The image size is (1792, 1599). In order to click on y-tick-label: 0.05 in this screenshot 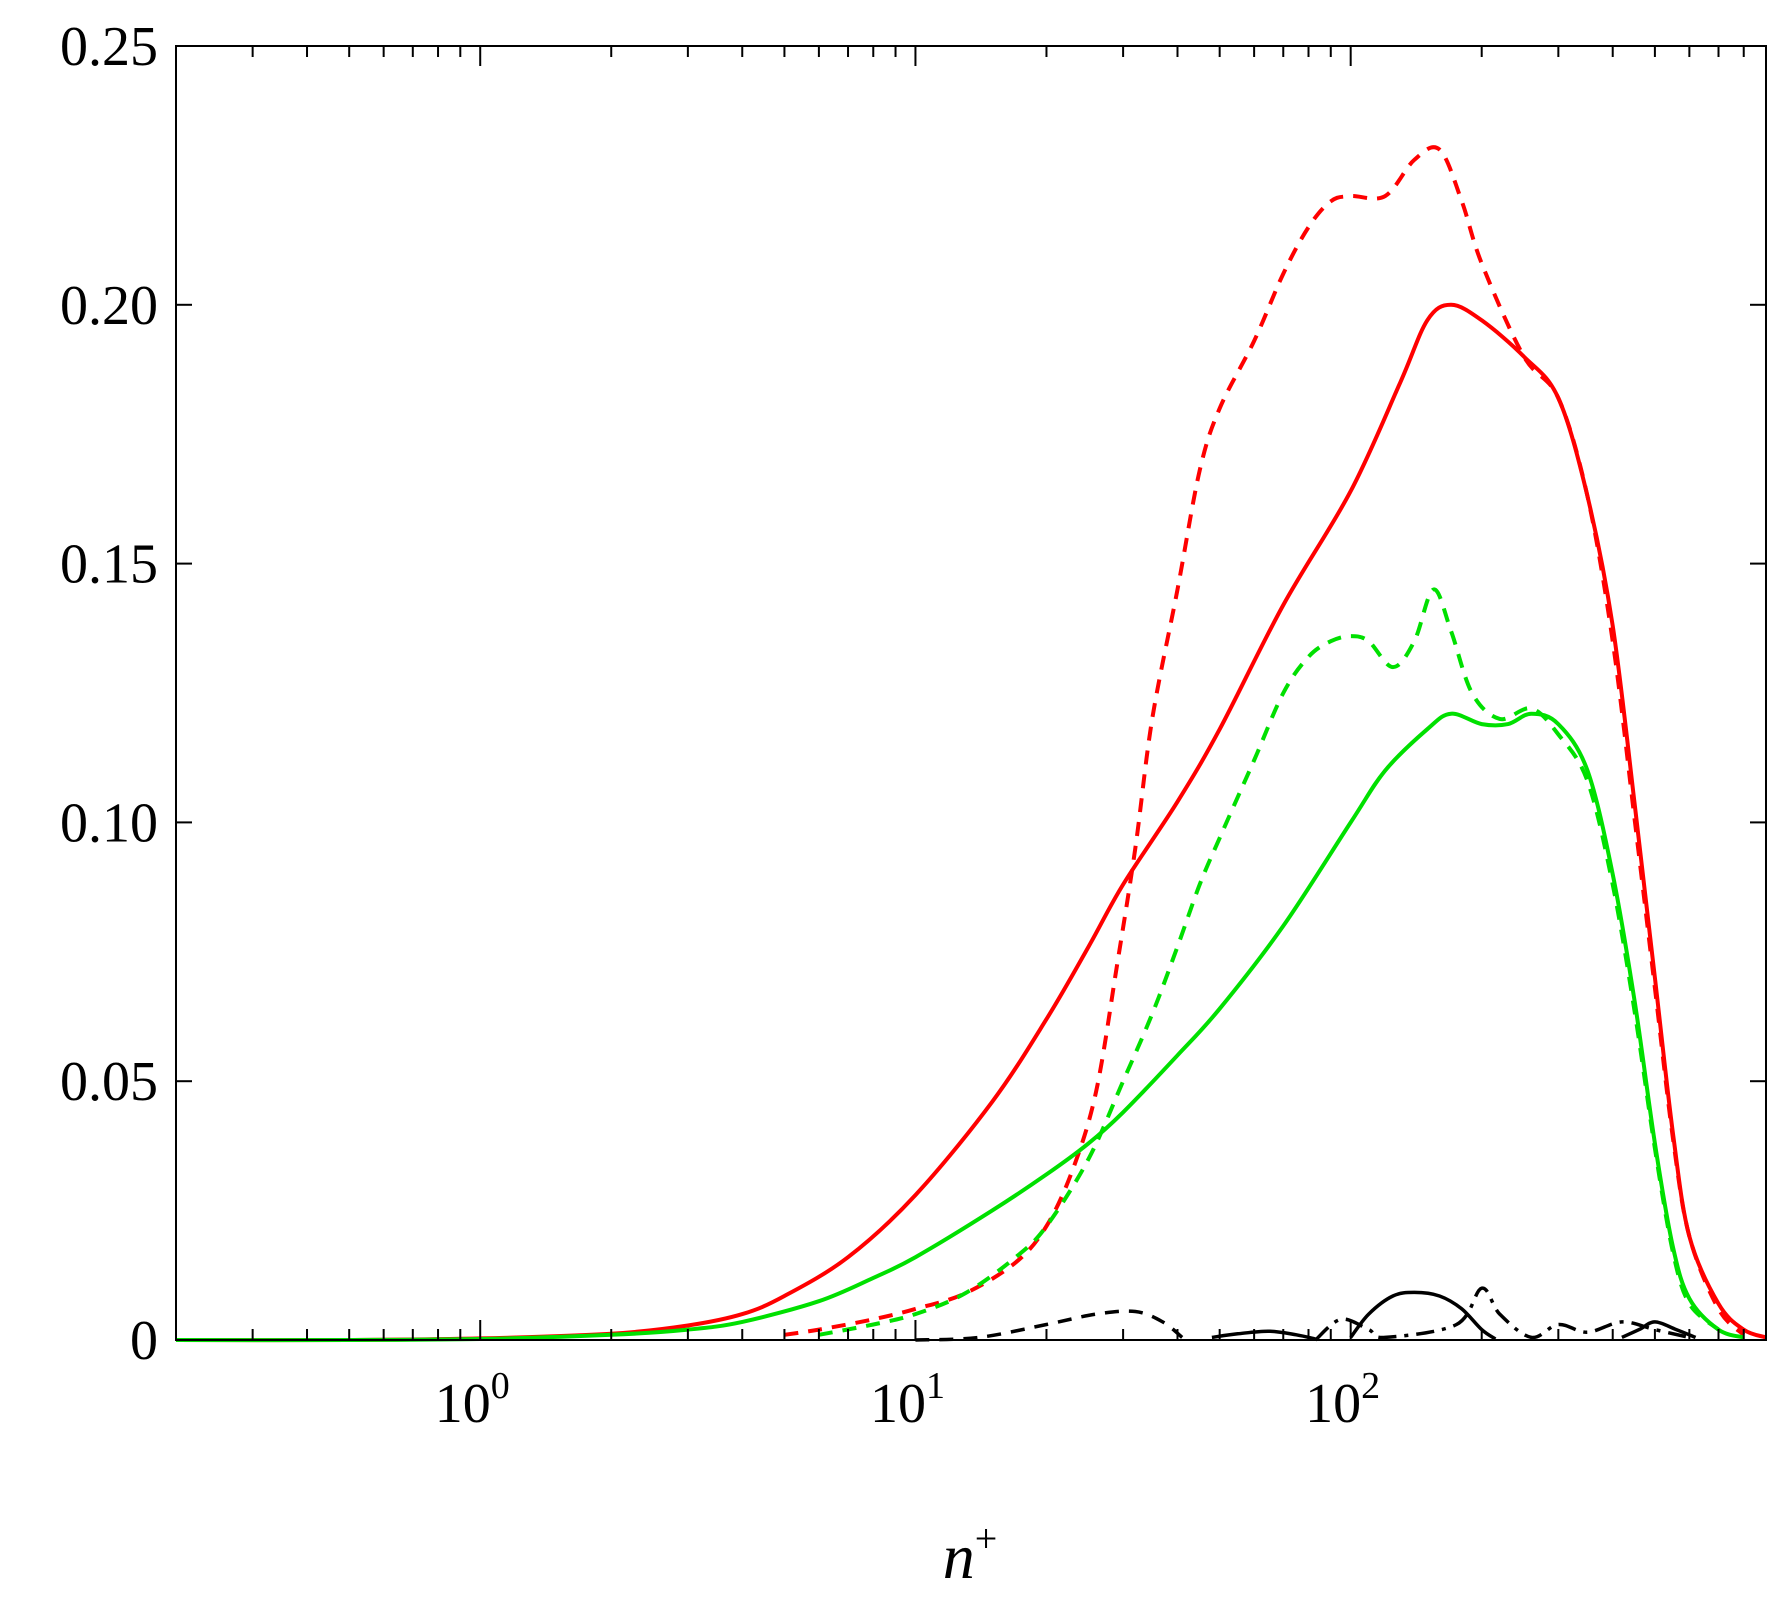, I will do `click(109, 1082)`.